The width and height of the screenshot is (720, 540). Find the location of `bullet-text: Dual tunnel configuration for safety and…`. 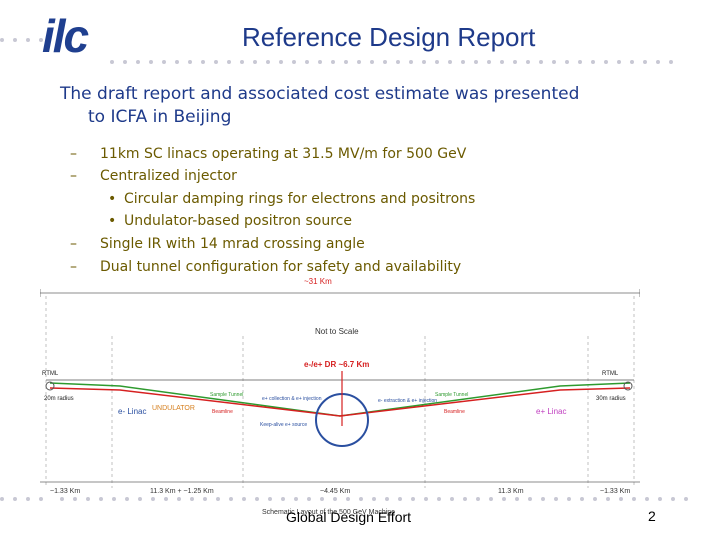

bullet-text: Dual tunnel configuration for safety and… is located at coordinates (281, 267).